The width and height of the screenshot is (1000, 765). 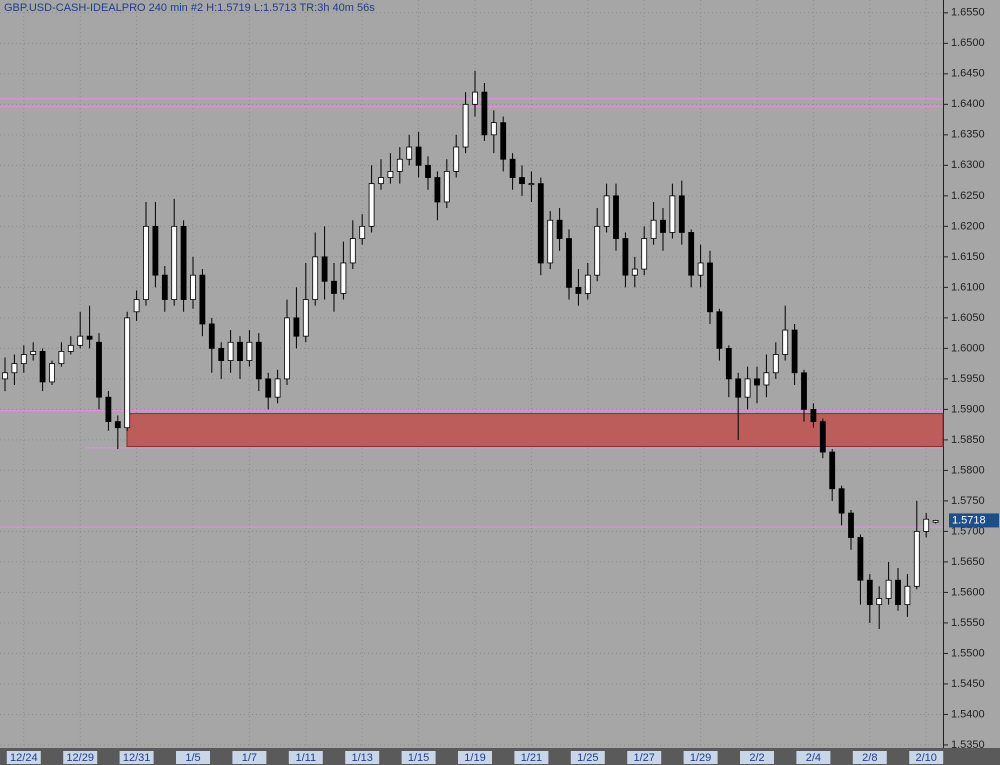 What do you see at coordinates (587, 758) in the screenshot?
I see `x-tick-label: 1/25` at bounding box center [587, 758].